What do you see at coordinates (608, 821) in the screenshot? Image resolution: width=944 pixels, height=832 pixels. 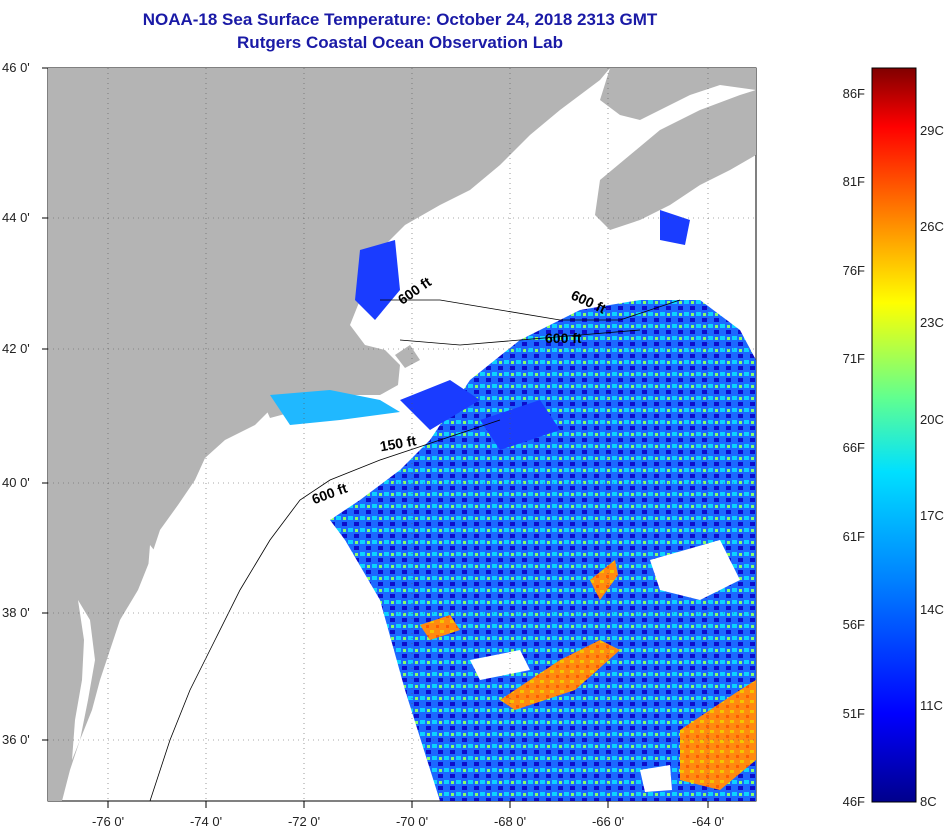 I see `lon-label: -66 0'` at bounding box center [608, 821].